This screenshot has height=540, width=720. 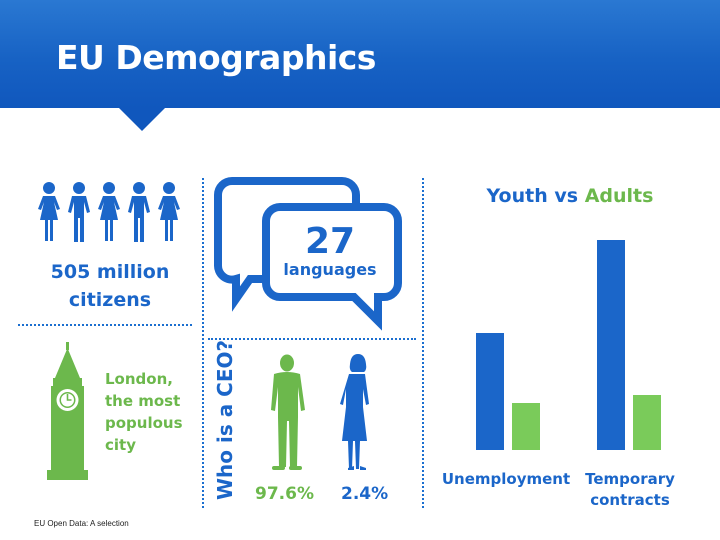 I want to click on ceo-question: Who is a CEO?, so click(x=225, y=419).